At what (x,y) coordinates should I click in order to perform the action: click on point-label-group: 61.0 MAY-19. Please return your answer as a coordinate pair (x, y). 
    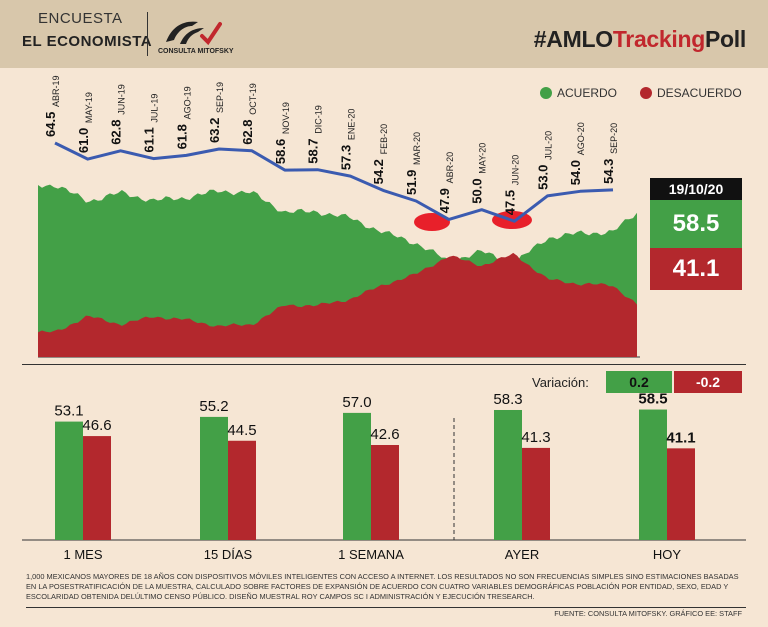
    Looking at the image, I should click on (85, 122).